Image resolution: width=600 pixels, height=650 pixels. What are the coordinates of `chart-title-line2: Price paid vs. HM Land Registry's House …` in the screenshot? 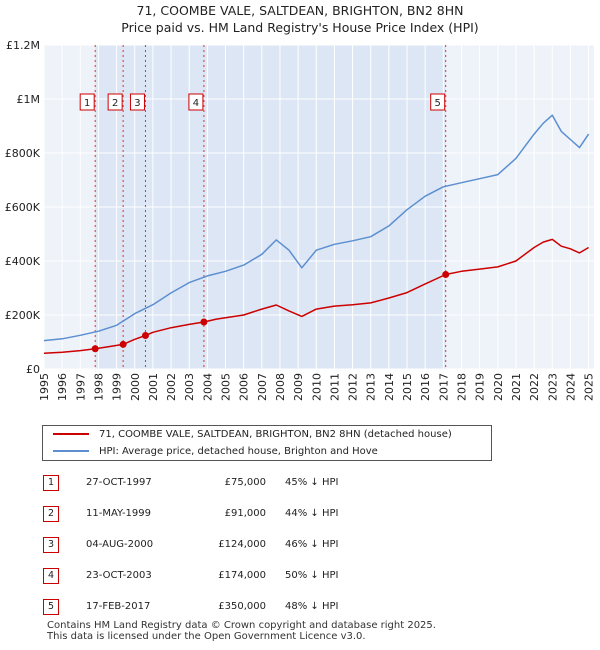 It's located at (300, 27).